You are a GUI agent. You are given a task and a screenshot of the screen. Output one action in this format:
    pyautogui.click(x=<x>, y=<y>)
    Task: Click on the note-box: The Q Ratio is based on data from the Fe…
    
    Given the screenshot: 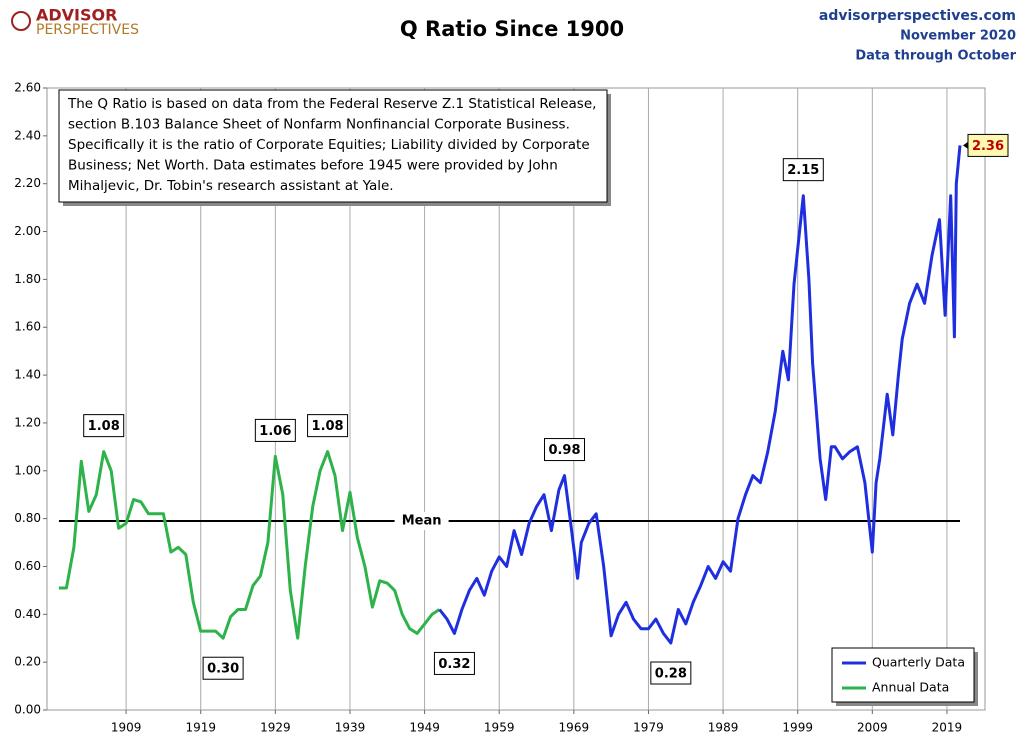 What is the action you would take?
    pyautogui.click(x=334, y=147)
    